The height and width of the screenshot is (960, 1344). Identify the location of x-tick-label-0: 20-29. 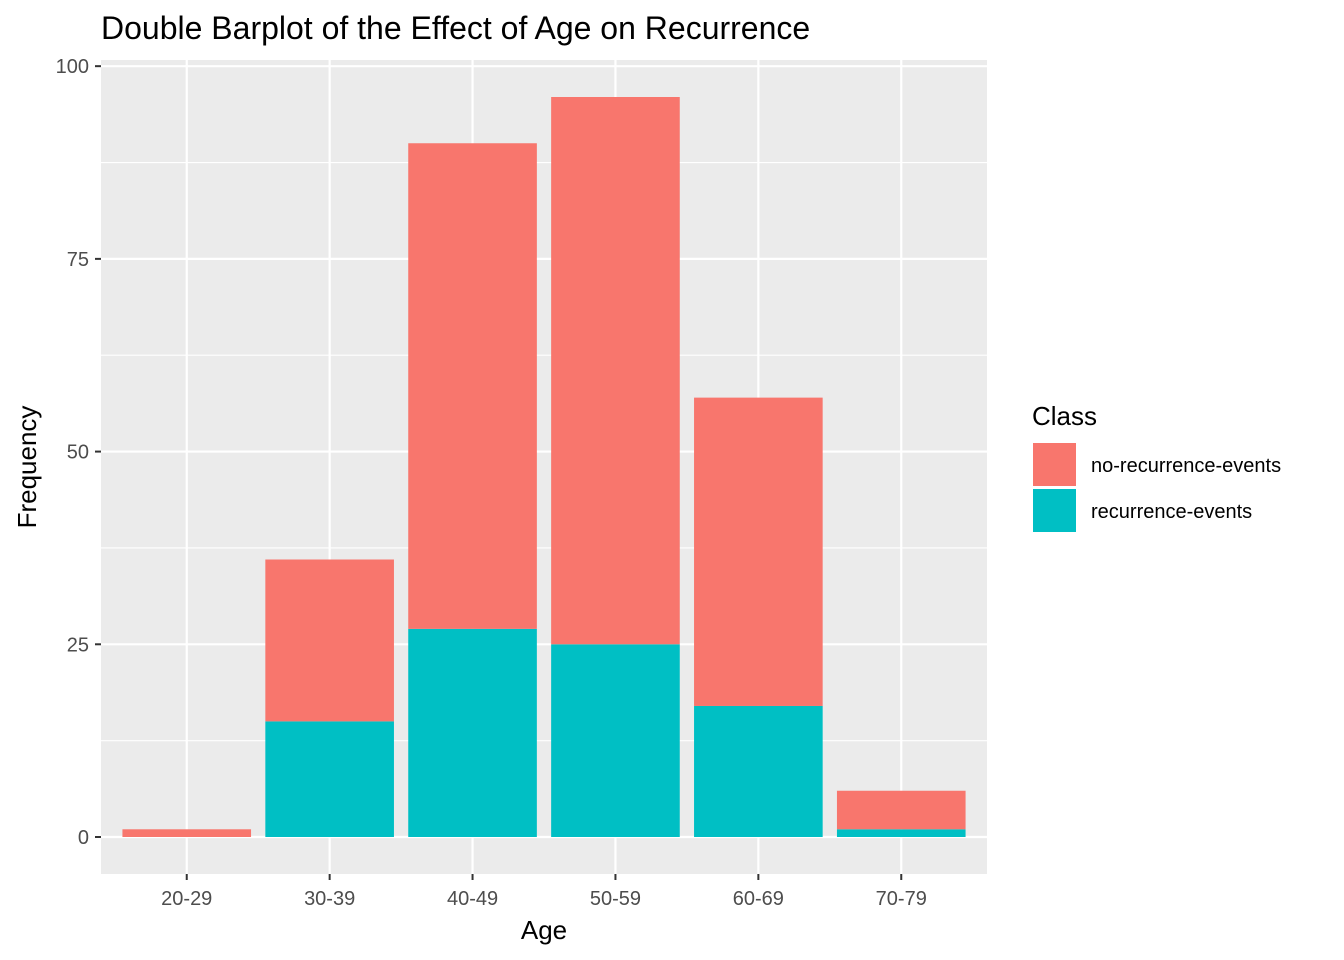
(186, 899).